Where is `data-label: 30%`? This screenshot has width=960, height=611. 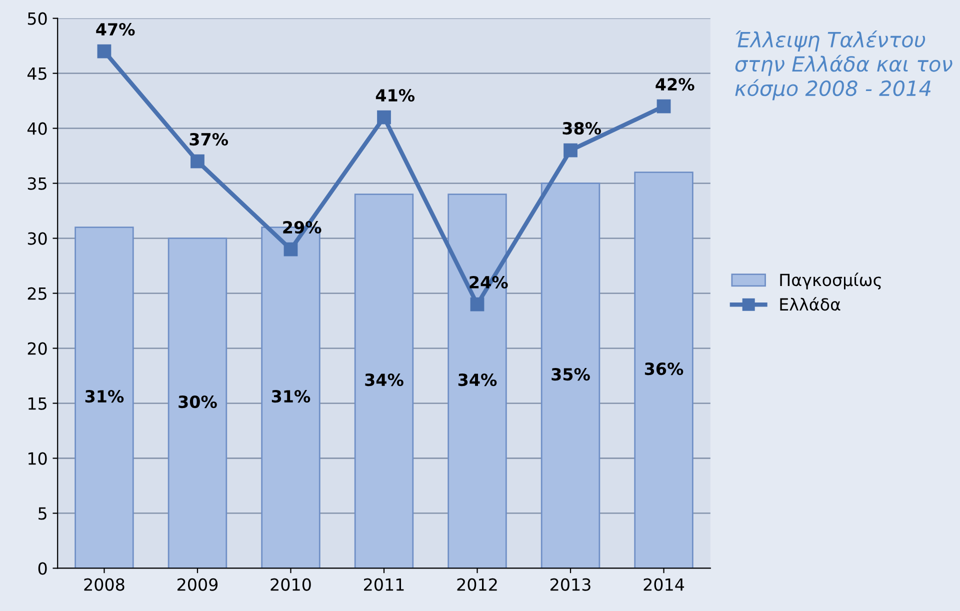 data-label: 30% is located at coordinates (197, 401).